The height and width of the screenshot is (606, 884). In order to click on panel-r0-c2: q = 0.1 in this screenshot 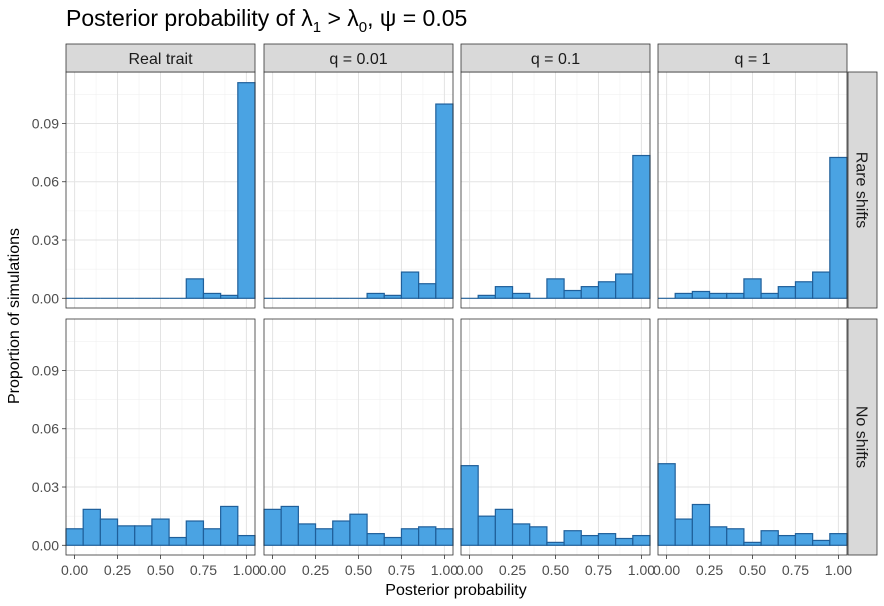, I will do `click(555, 176)`.